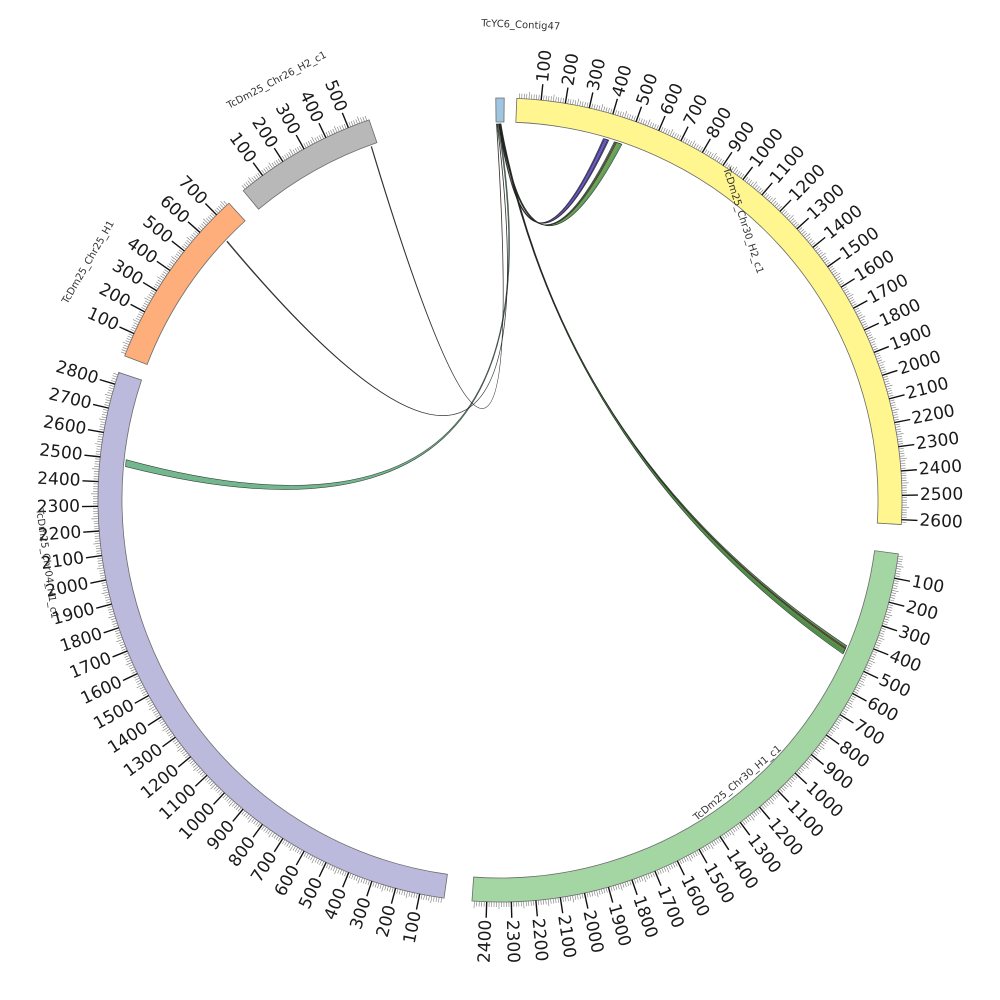 Image resolution: width=1000 pixels, height=1000 pixels. What do you see at coordinates (566, 937) in the screenshot?
I see `tick-label: 2100` at bounding box center [566, 937].